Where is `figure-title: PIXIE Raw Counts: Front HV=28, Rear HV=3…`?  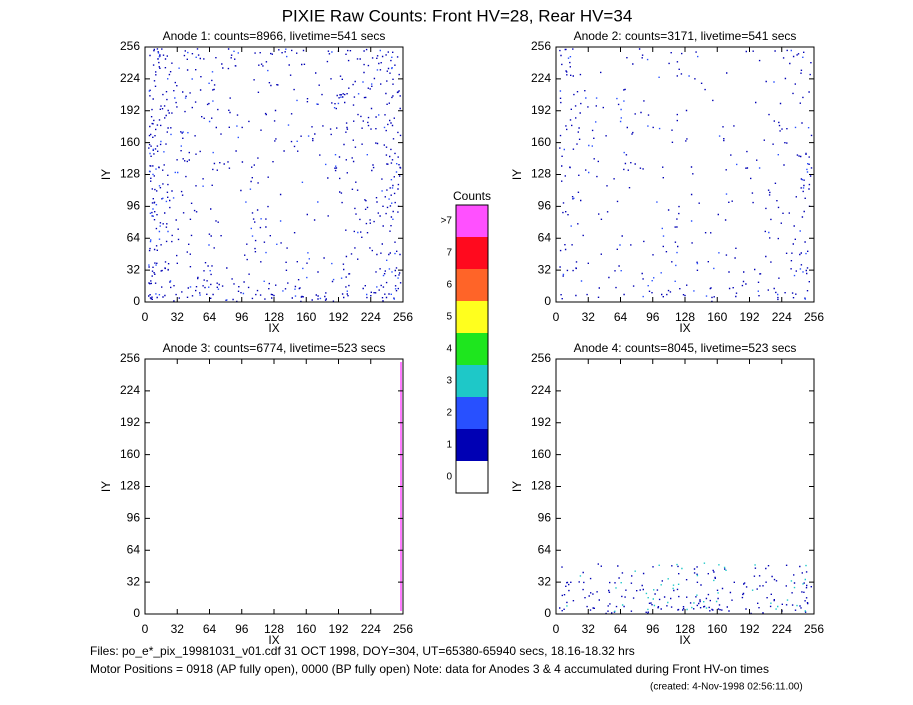
figure-title: PIXIE Raw Counts: Front HV=28, Rear HV=3… is located at coordinates (457, 15).